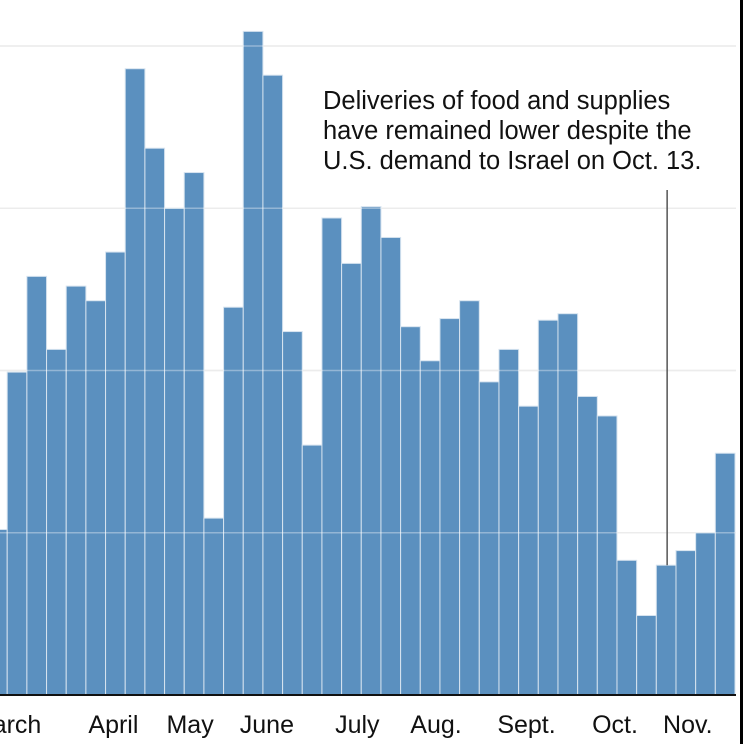 This screenshot has width=743, height=744. Describe the element at coordinates (20, 725) in the screenshot. I see `x-tick-label: arch` at that location.